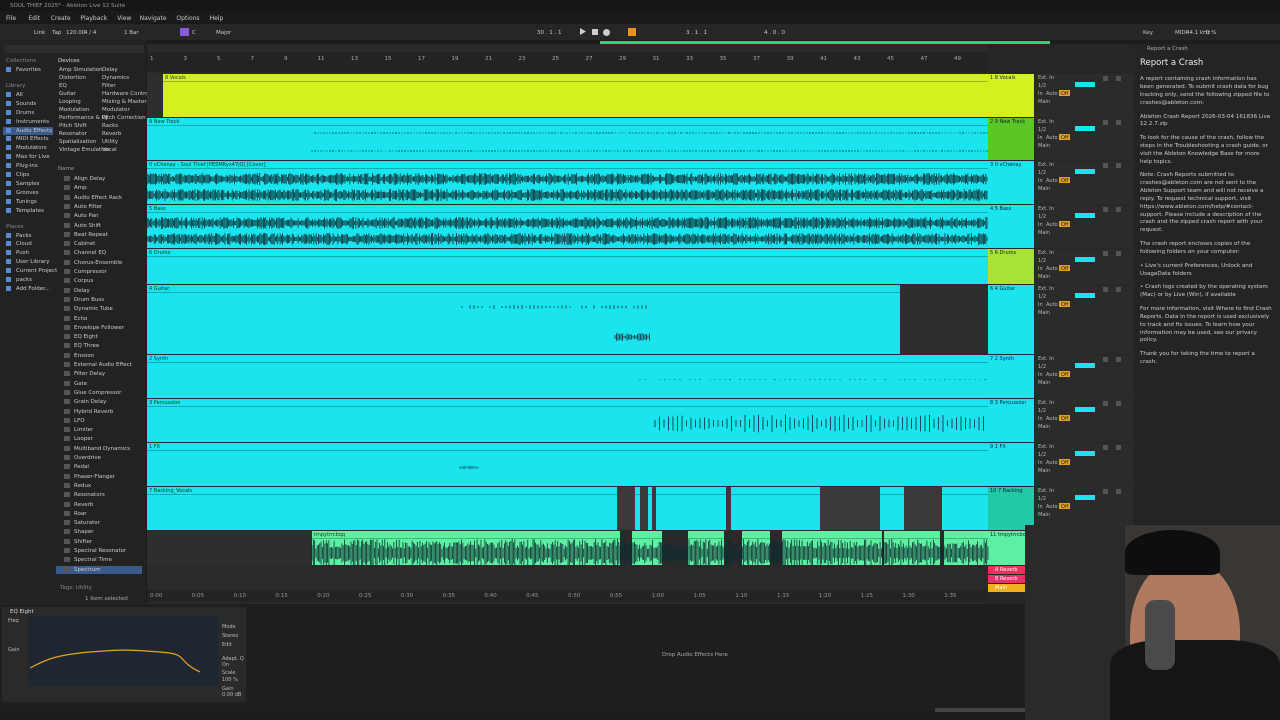  Describe the element at coordinates (73, 134) in the screenshot. I see `device-category: Resonator` at that location.